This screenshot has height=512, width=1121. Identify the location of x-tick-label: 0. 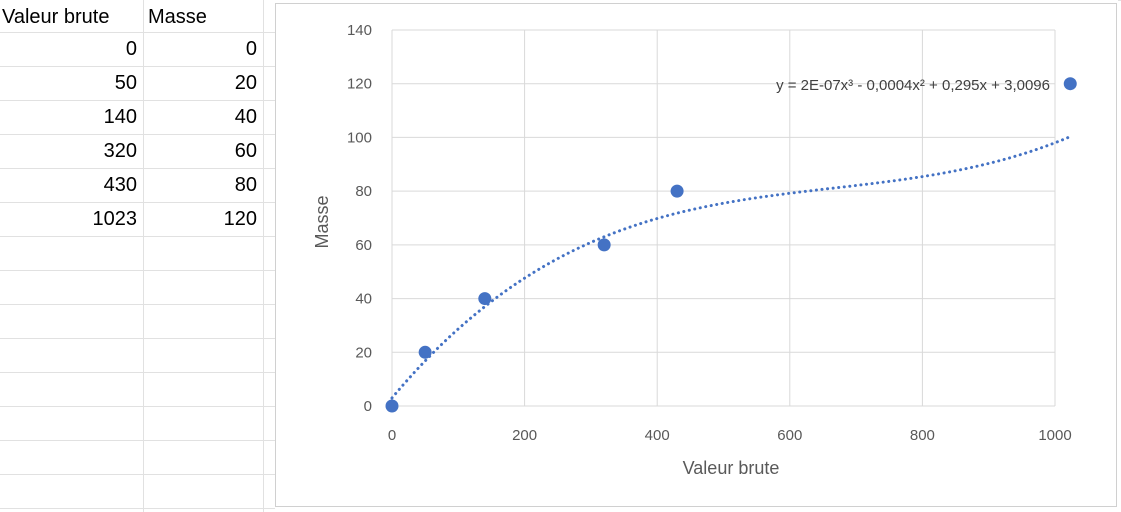
(392, 435).